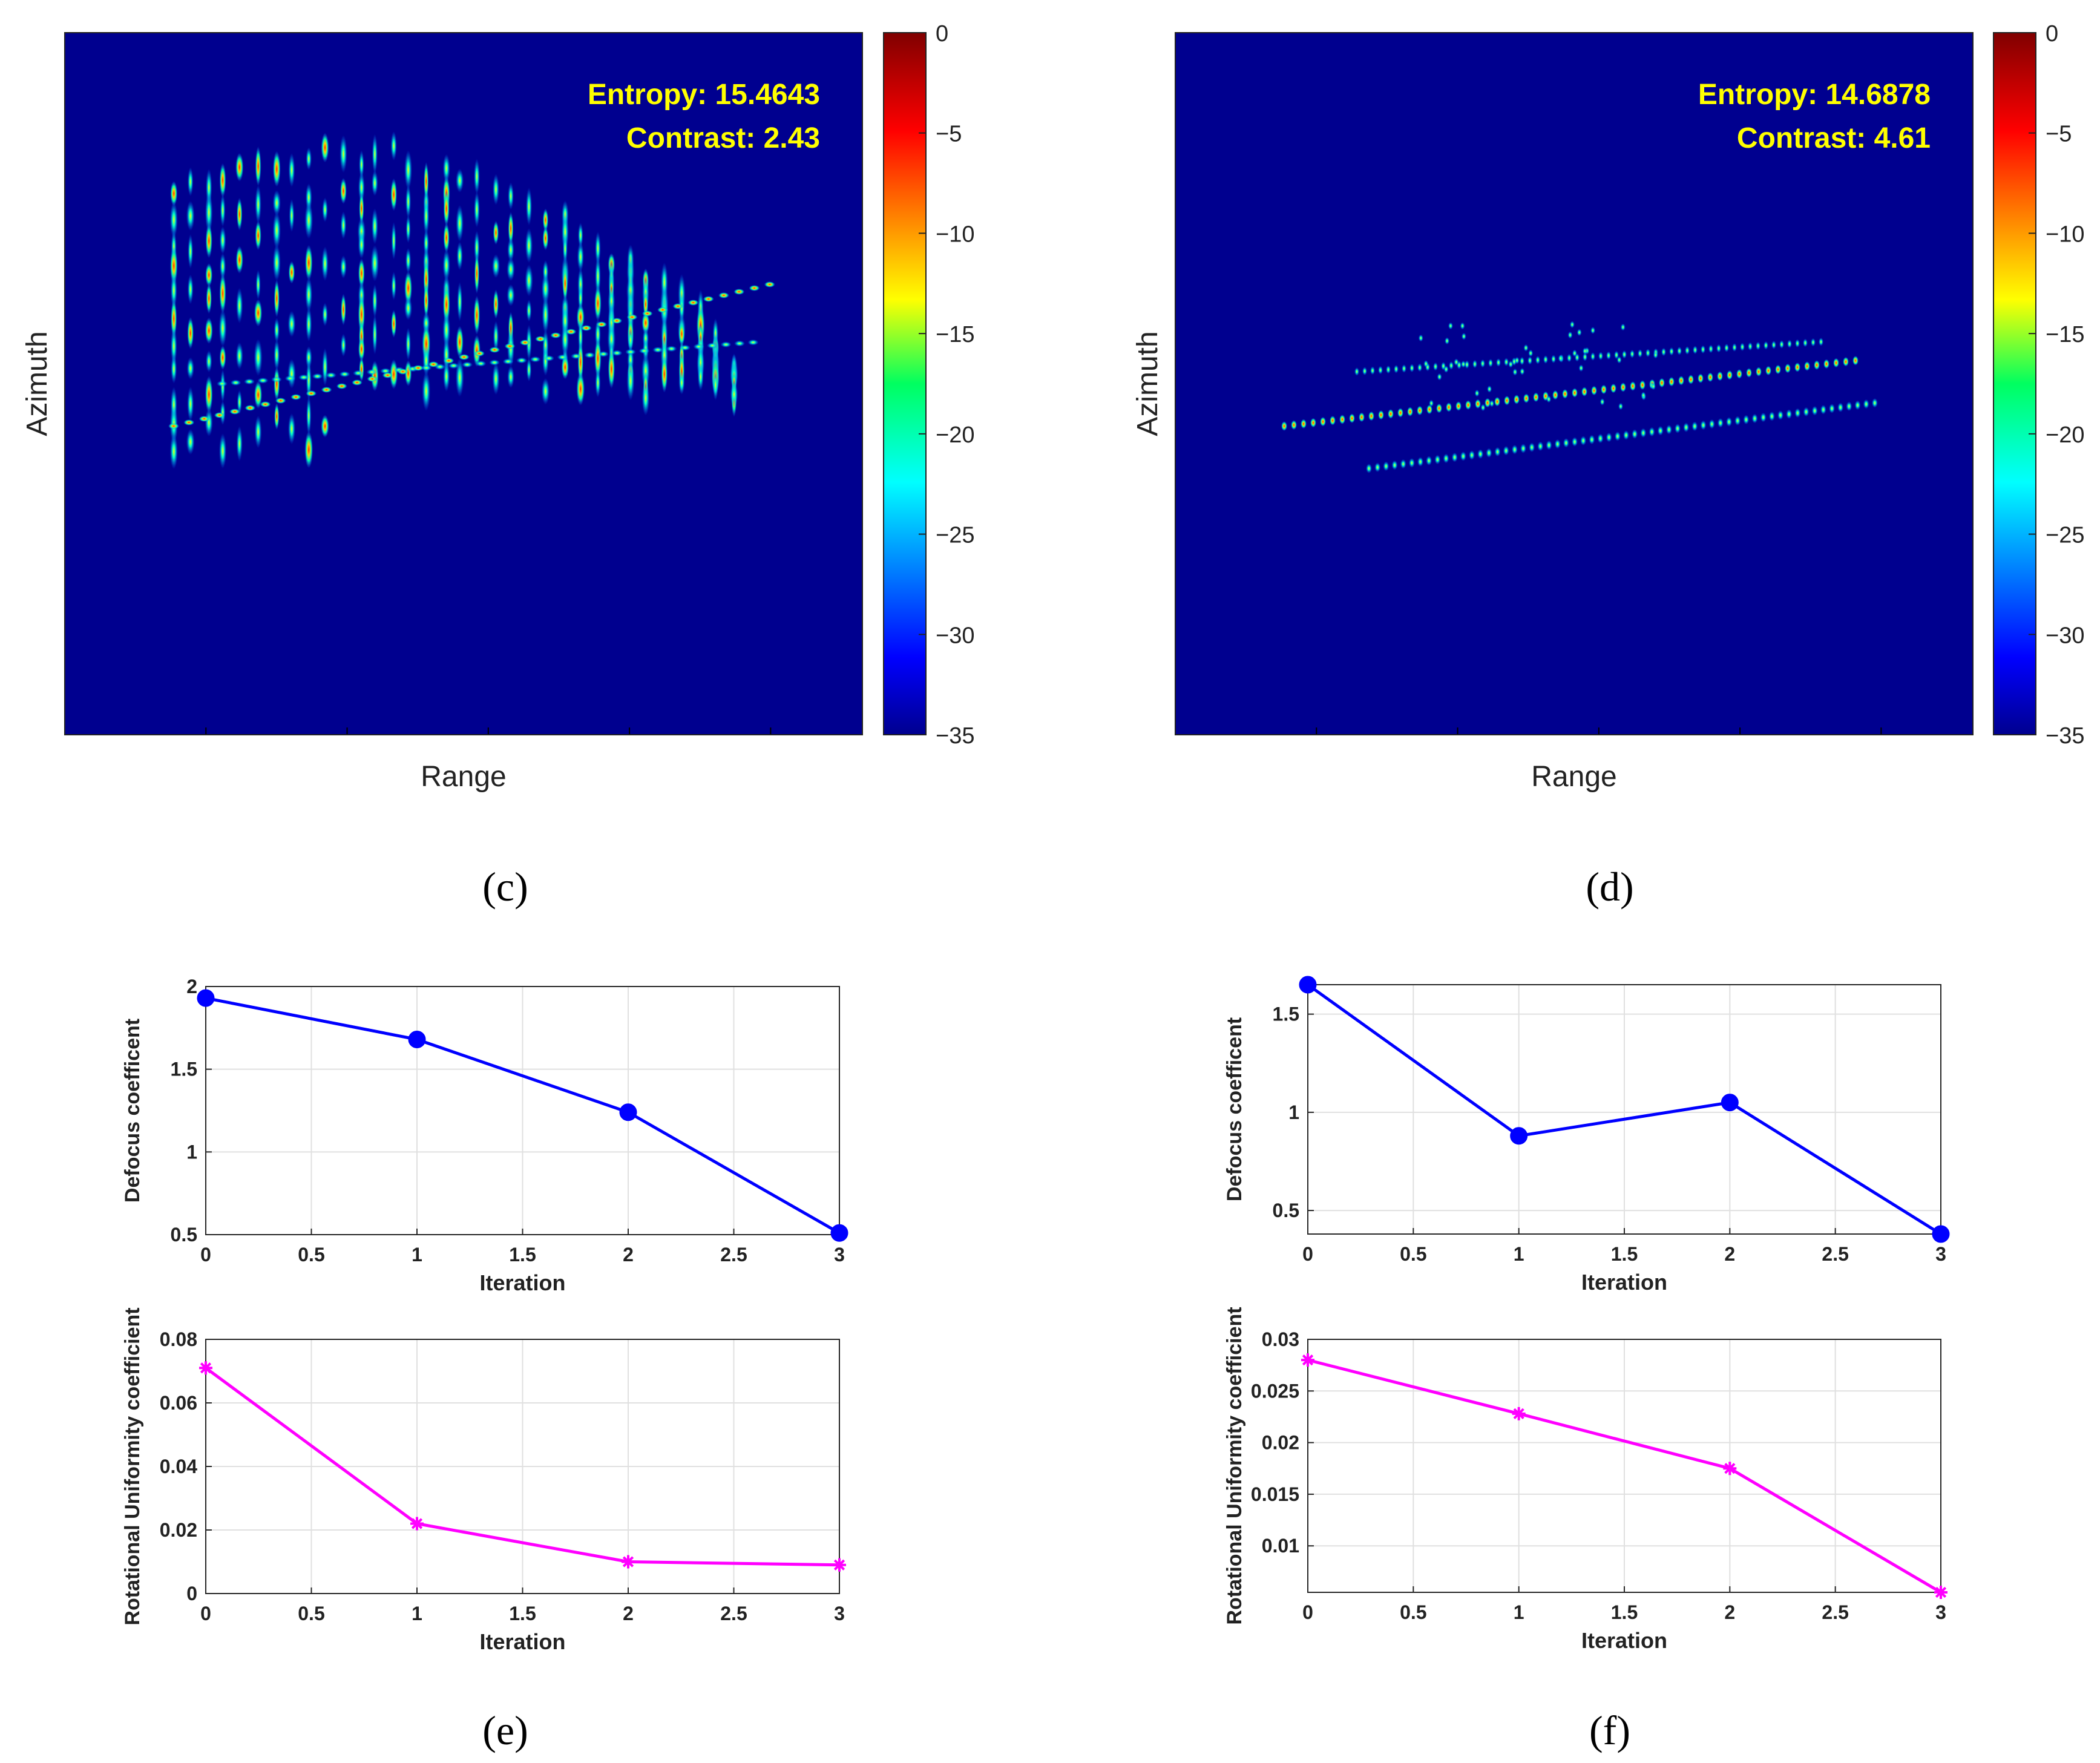 Image resolution: width=2100 pixels, height=1763 pixels. Describe the element at coordinates (1729, 1254) in the screenshot. I see `x-tick-label: 2` at that location.